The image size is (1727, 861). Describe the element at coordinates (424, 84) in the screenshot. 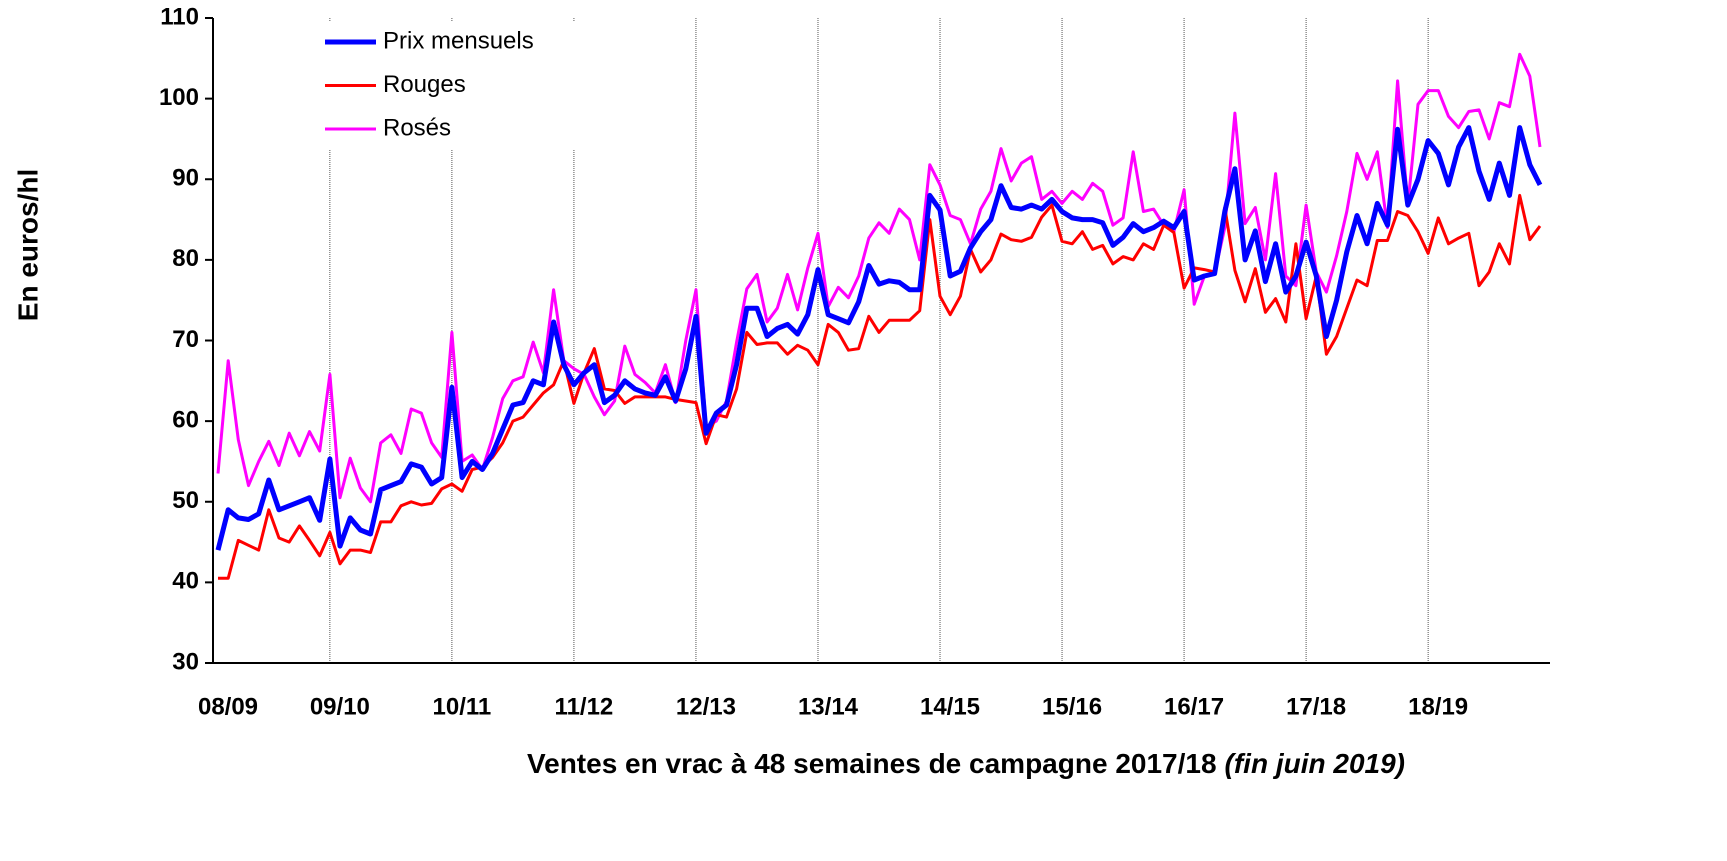

I see `legend-label: Rouges` at that location.